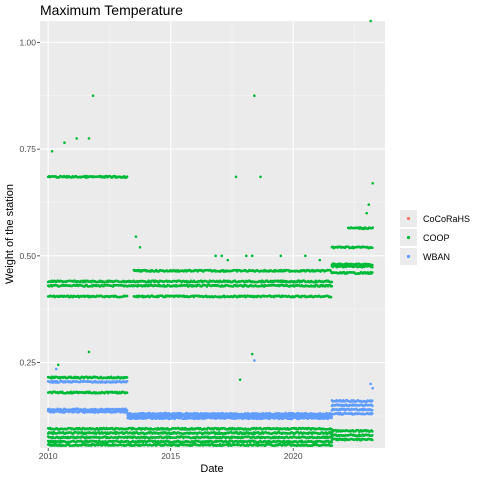  Describe the element at coordinates (436, 257) in the screenshot. I see `legend-label-wban: WBAN` at that location.